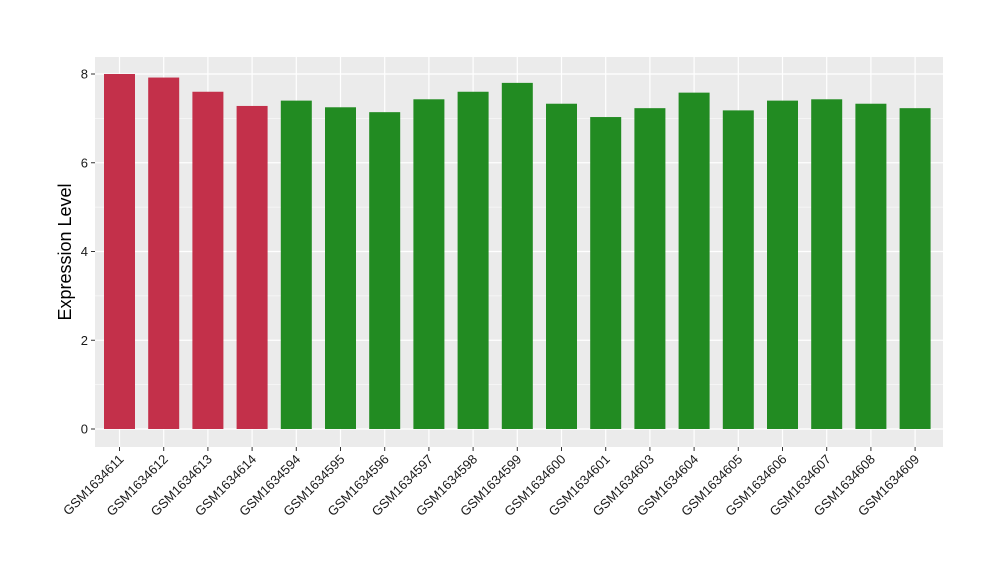  Describe the element at coordinates (84, 162) in the screenshot. I see `y-tick-label: 6` at that location.